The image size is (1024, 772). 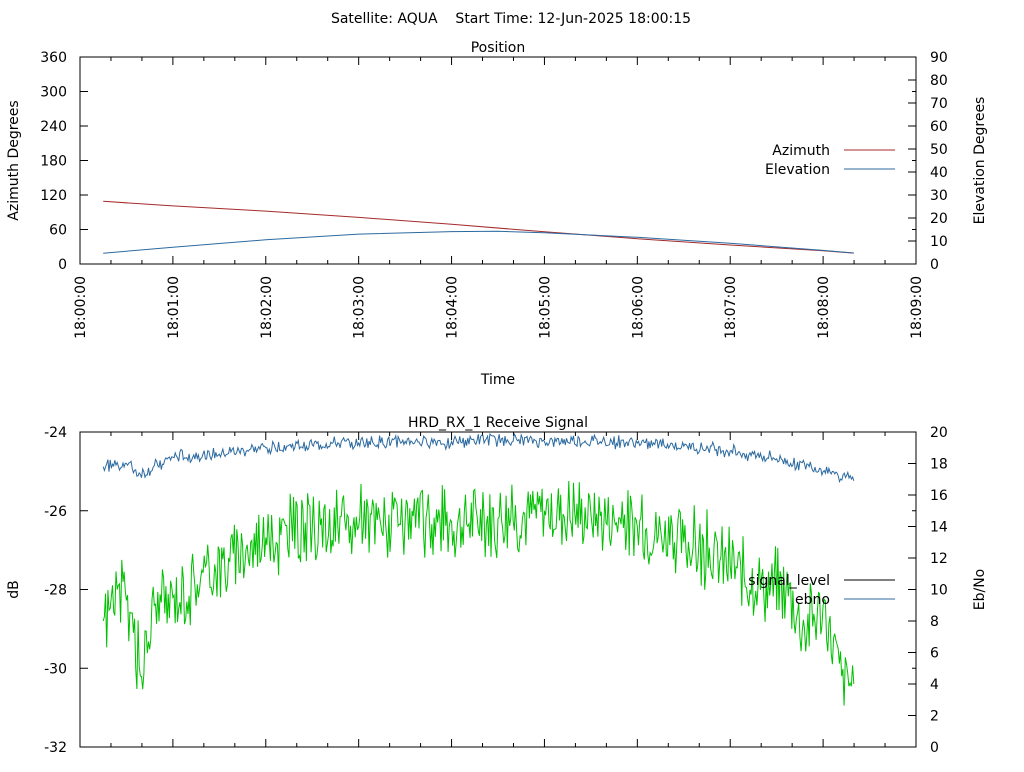 What do you see at coordinates (638, 307) in the screenshot?
I see `x-tick-label: 18:06:00` at bounding box center [638, 307].